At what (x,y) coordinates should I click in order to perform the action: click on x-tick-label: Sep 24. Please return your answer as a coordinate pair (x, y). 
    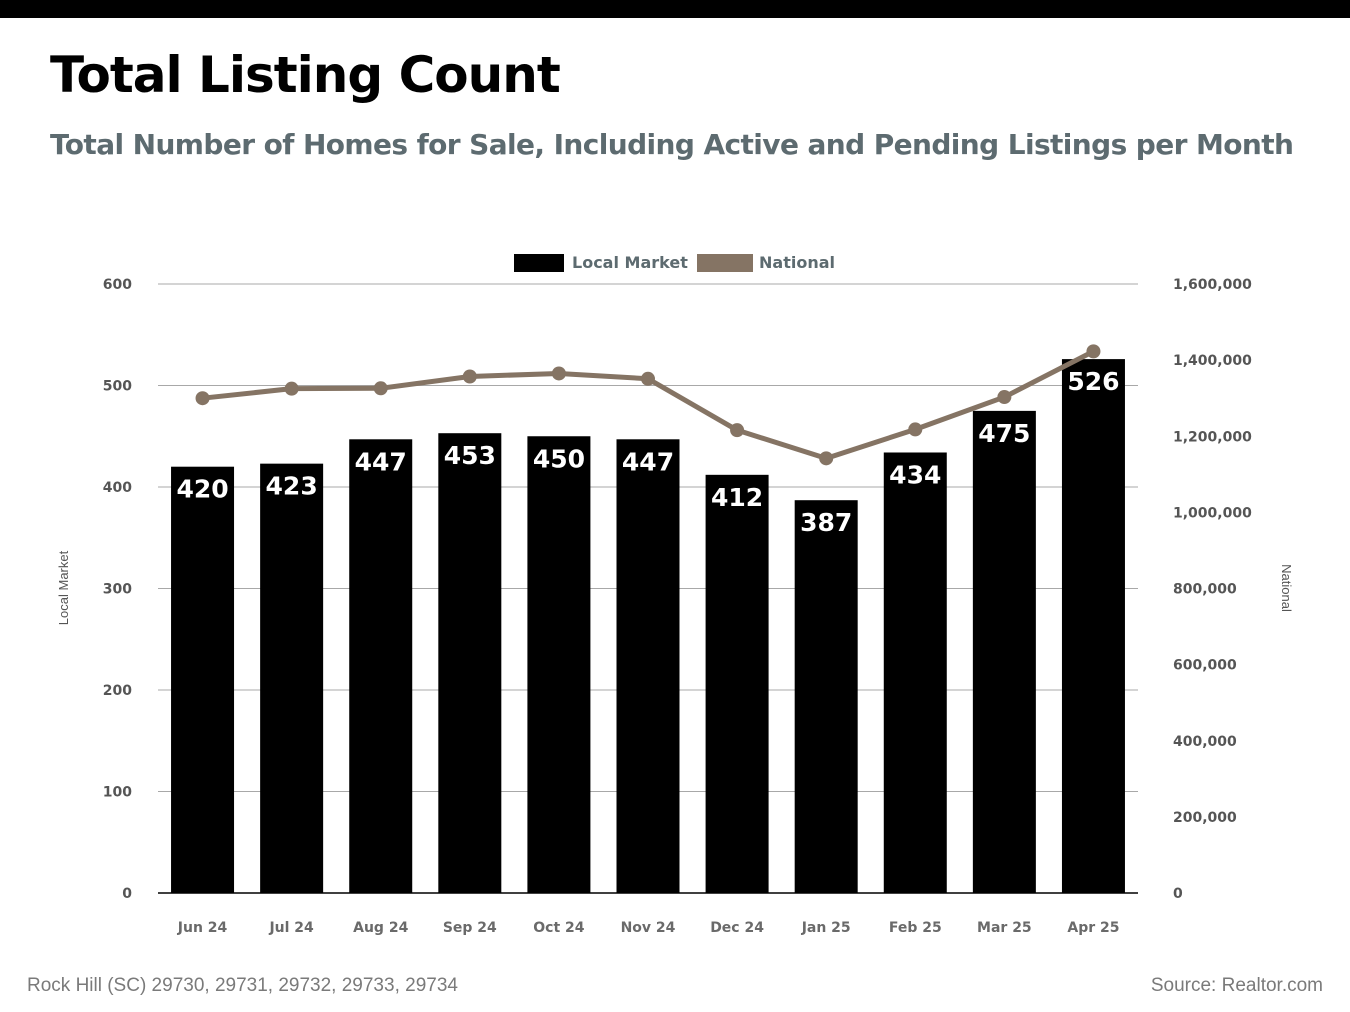
    Looking at the image, I should click on (470, 928).